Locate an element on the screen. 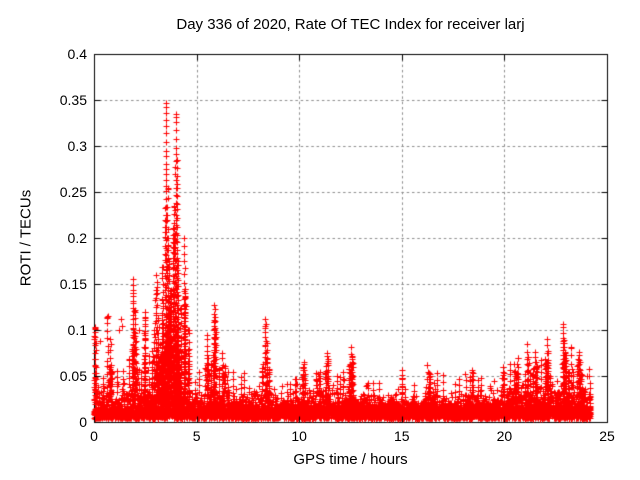 Image resolution: width=640 pixels, height=480 pixels. x-tick-label: 0 is located at coordinates (94, 436).